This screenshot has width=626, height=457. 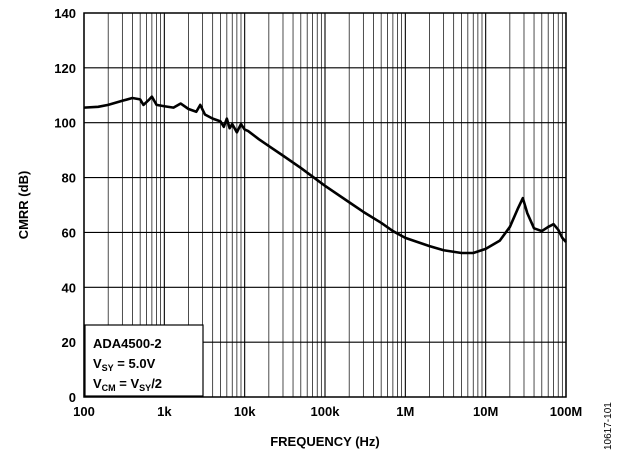 What do you see at coordinates (69, 232) in the screenshot?
I see `y-tick-label: 60` at bounding box center [69, 232].